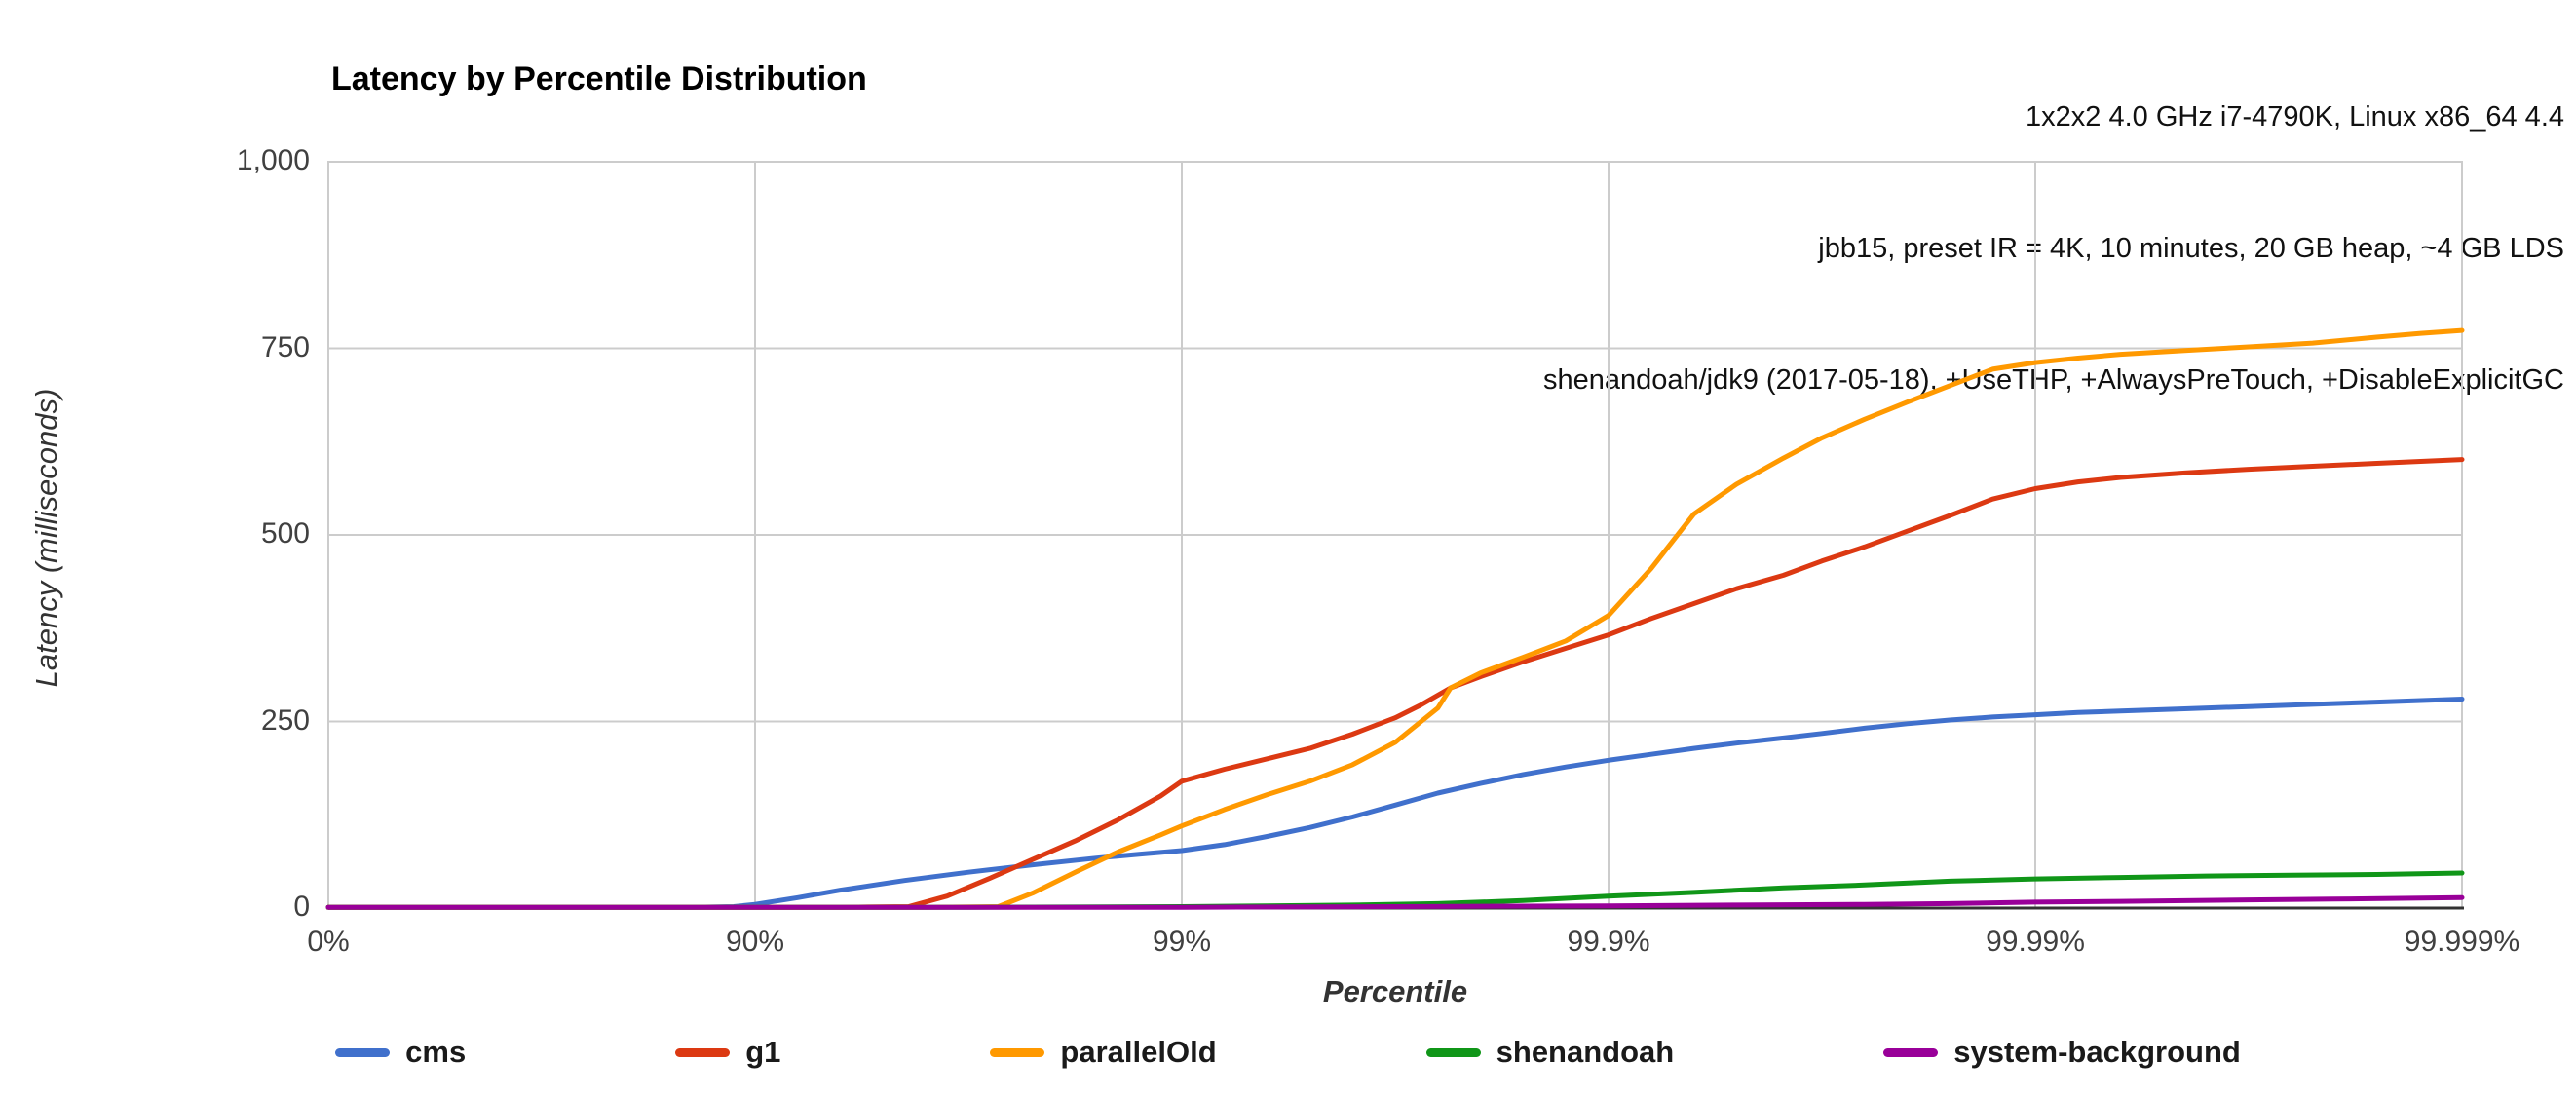 The width and height of the screenshot is (2576, 1101). What do you see at coordinates (1911, 1052) in the screenshot?
I see `legend-swatch-system-background` at bounding box center [1911, 1052].